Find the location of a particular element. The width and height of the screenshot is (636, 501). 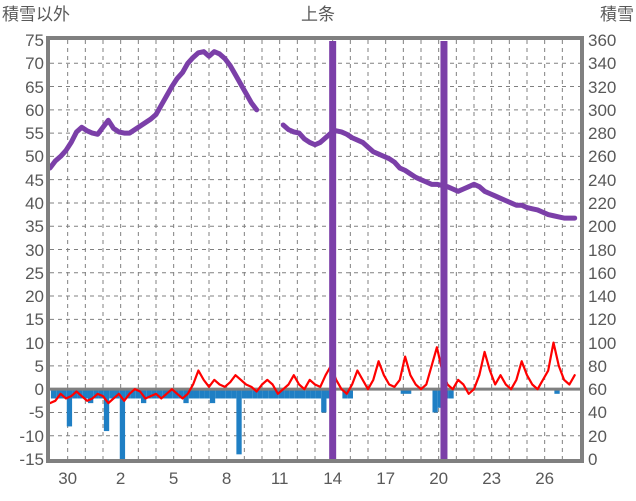

y-left-tick-label: 20 is located at coordinates (34, 297).